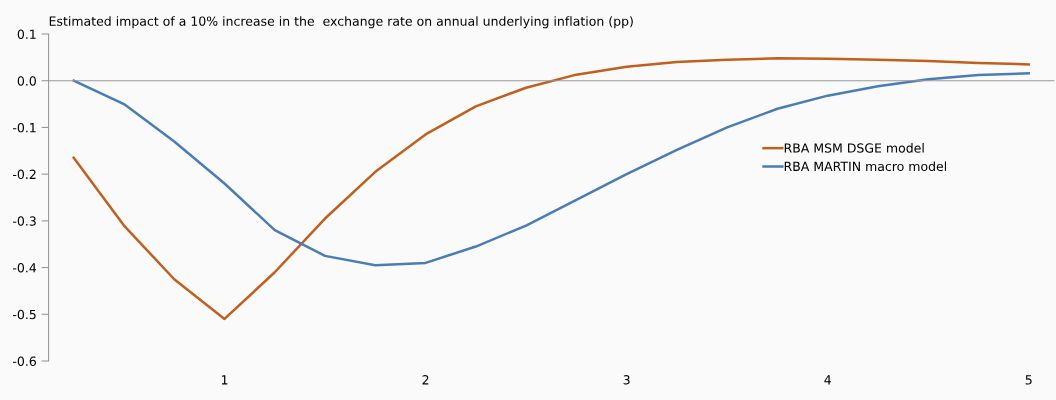  I want to click on y-tick-label: -0.5, so click(24, 314).